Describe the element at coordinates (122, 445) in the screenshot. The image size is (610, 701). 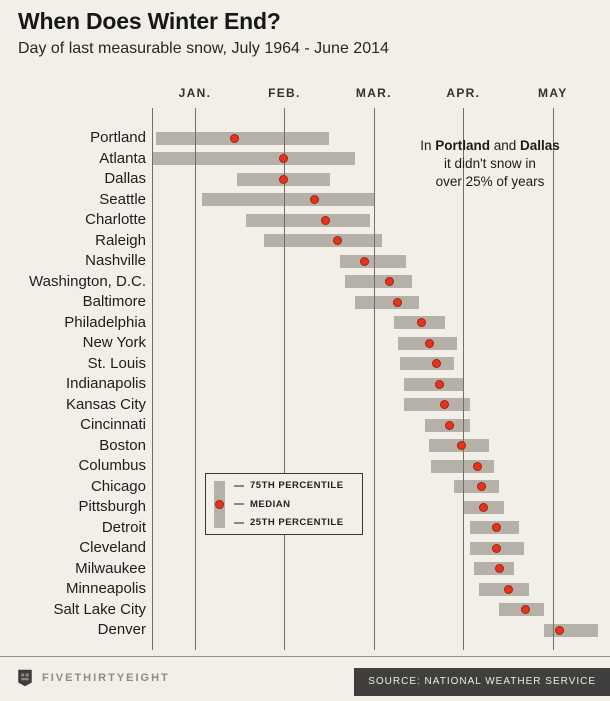
I see `city-label: Boston` at that location.